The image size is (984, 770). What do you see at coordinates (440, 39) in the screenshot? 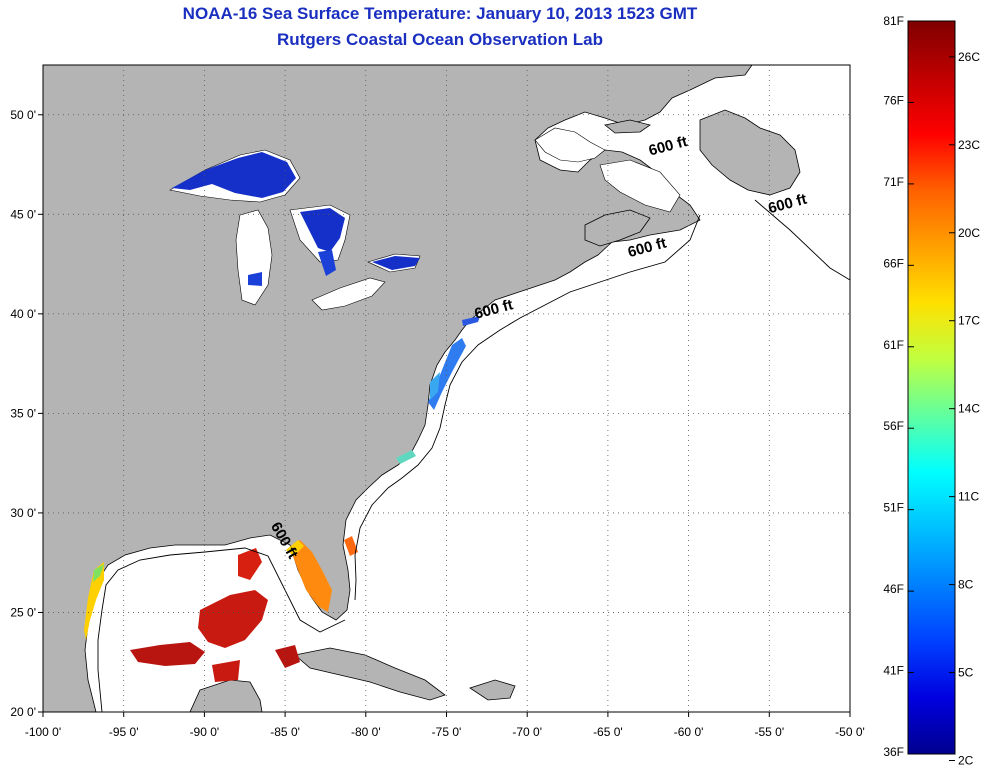
I see `map-subtitle: Rutgers Coastal Ocean Observation Lab` at bounding box center [440, 39].